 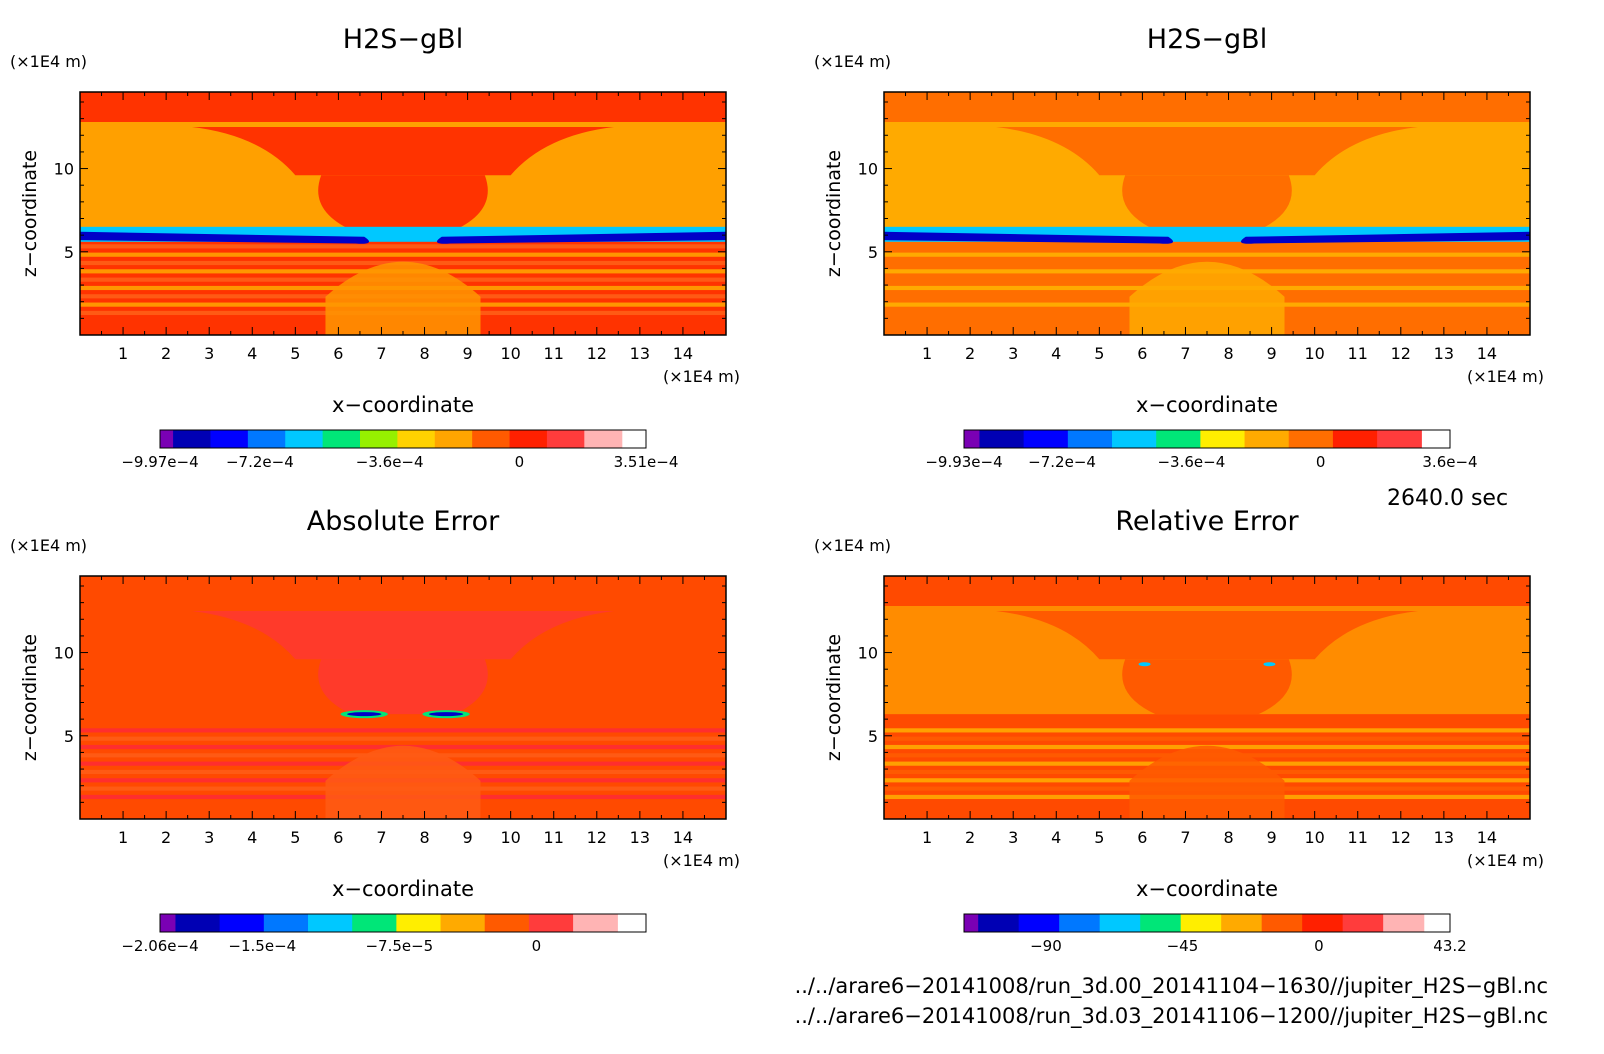 What do you see at coordinates (364, 714) in the screenshot?
I see `jet-left-core` at bounding box center [364, 714].